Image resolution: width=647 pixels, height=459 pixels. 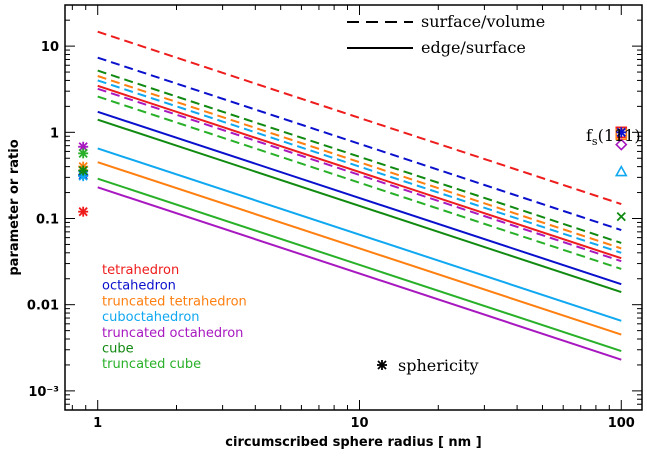 What do you see at coordinates (151, 364) in the screenshot?
I see `legend-shape-truncated-cube: truncated cube` at bounding box center [151, 364].